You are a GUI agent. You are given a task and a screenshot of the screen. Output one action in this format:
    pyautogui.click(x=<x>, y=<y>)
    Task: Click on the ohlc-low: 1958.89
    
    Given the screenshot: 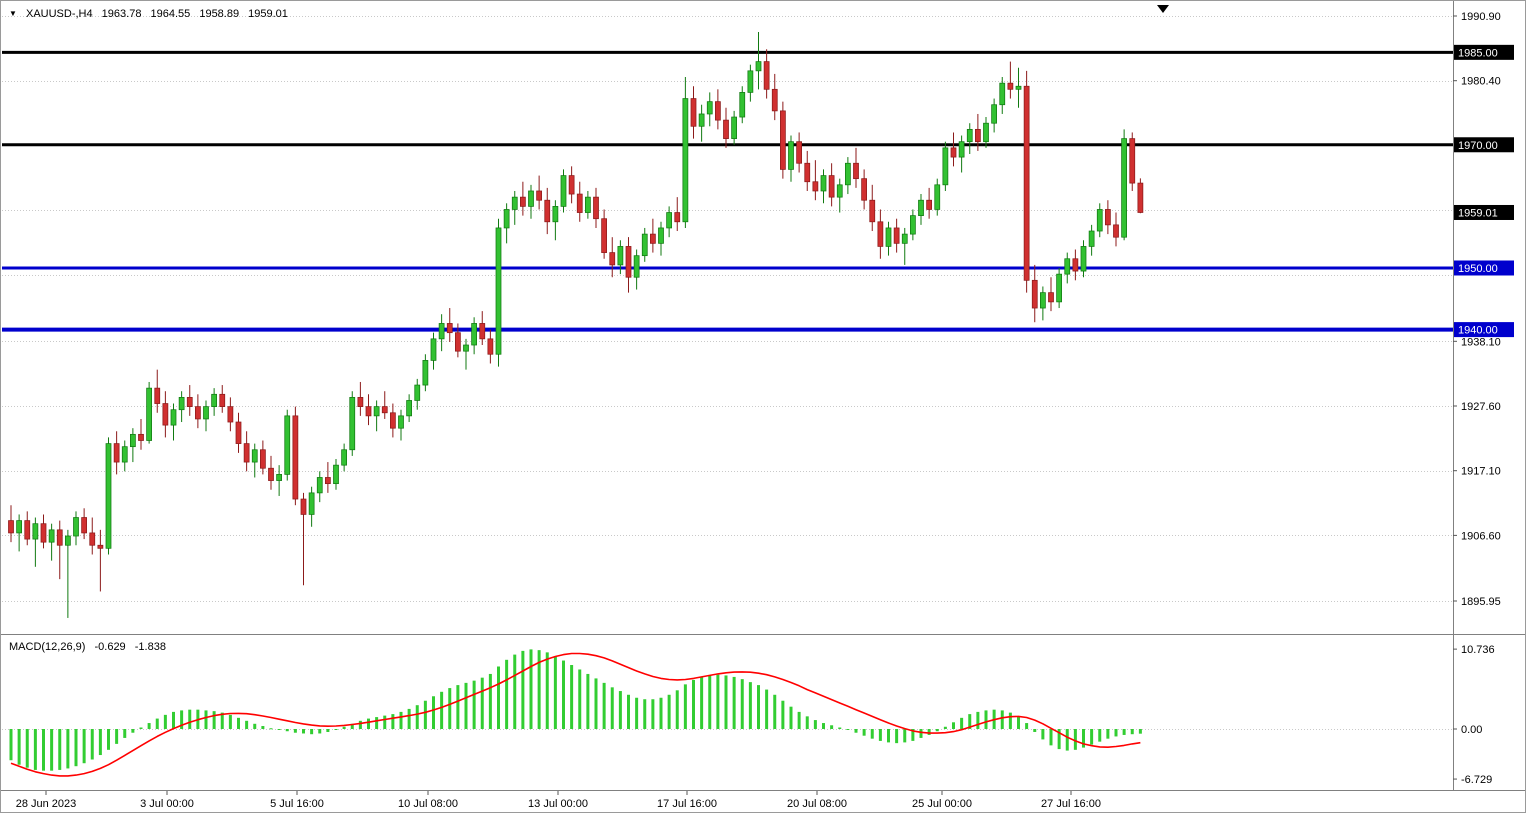 What is the action you would take?
    pyautogui.click(x=219, y=14)
    